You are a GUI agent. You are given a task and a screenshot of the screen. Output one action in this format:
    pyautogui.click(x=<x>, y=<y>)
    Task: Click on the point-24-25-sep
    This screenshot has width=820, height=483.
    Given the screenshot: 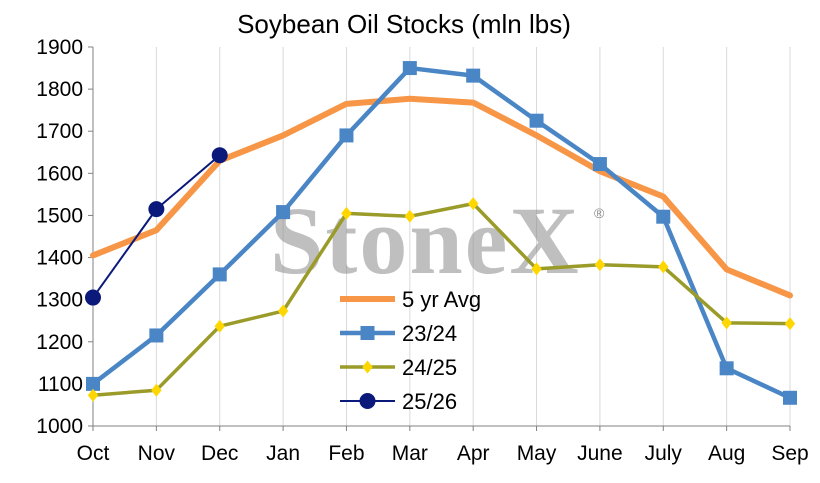 What is the action you would take?
    pyautogui.click(x=790, y=324)
    